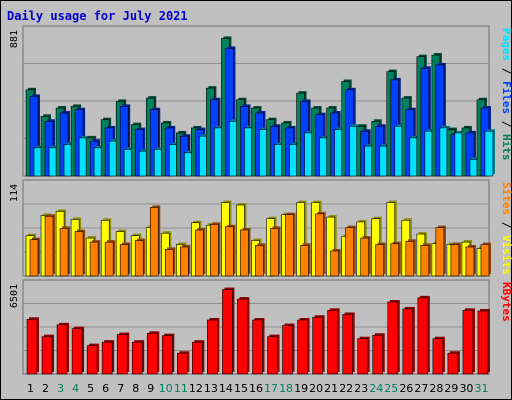  Describe the element at coordinates (506, 198) in the screenshot. I see `legend-entry: Sites` at that location.